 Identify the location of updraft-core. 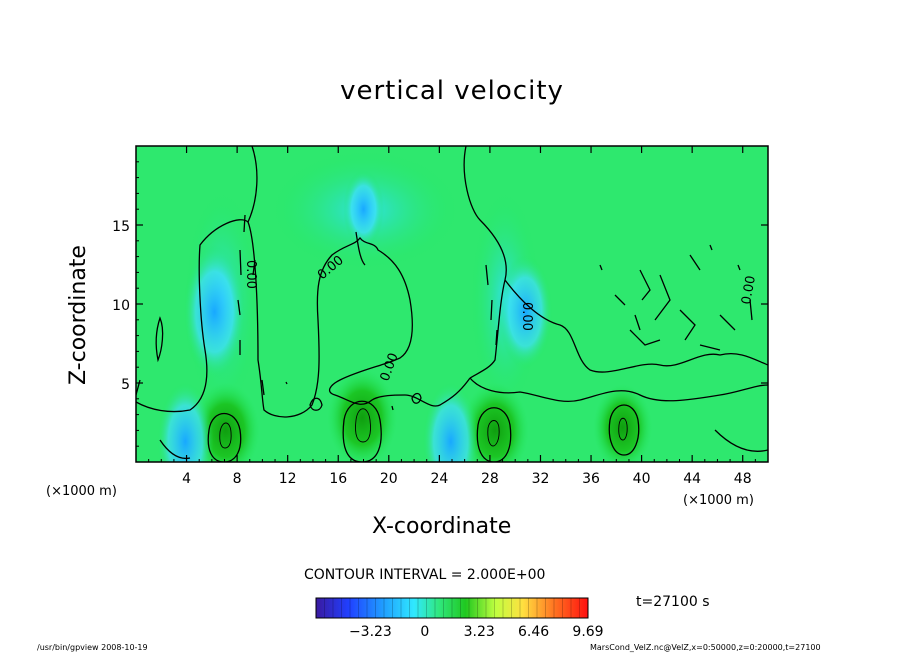
(362, 415).